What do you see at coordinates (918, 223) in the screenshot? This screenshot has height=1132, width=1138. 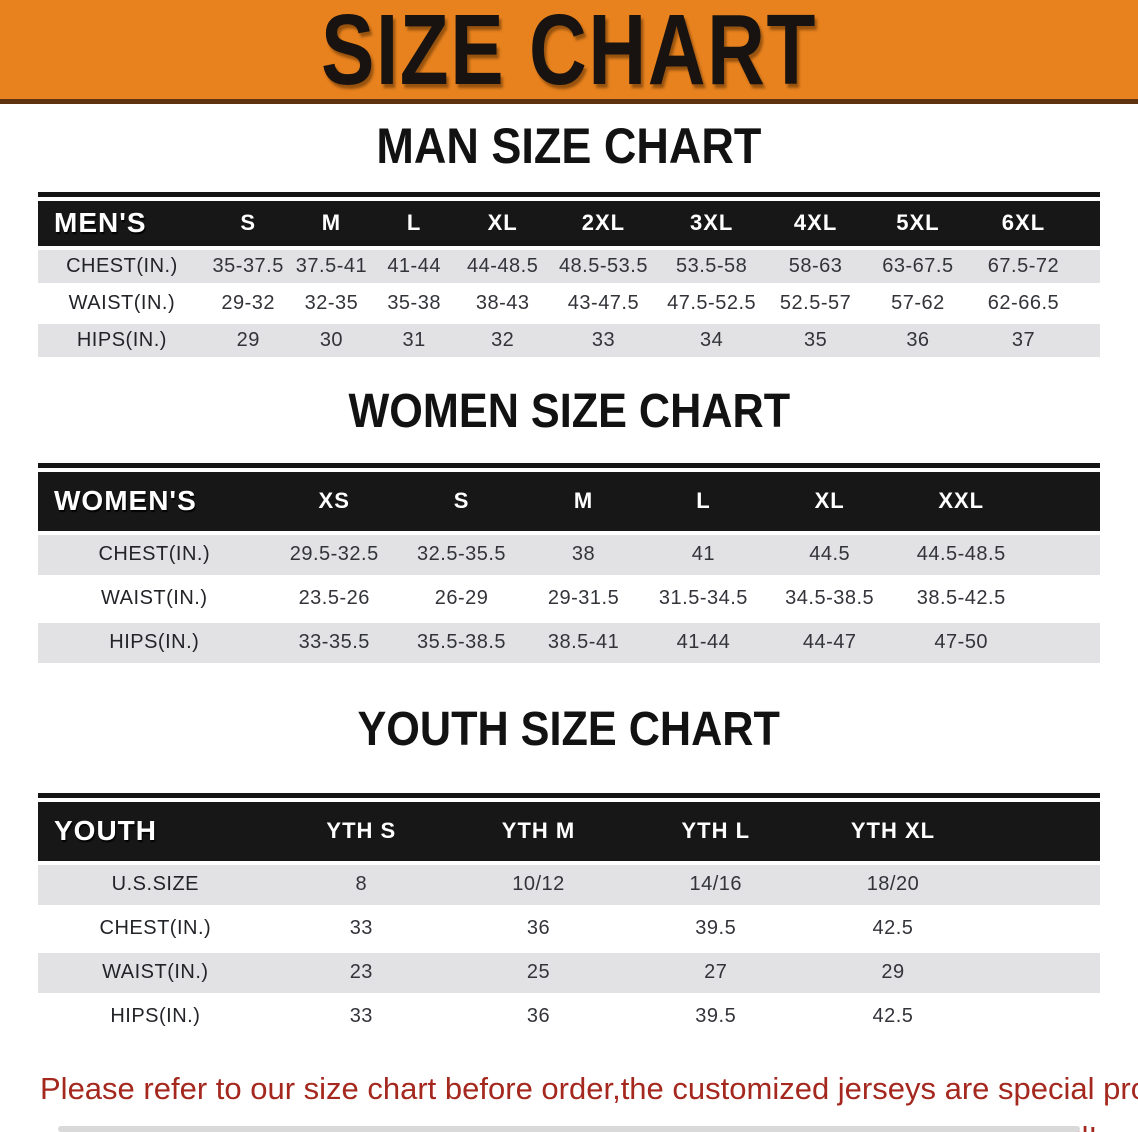 I see `column-header: 5XL` at bounding box center [918, 223].